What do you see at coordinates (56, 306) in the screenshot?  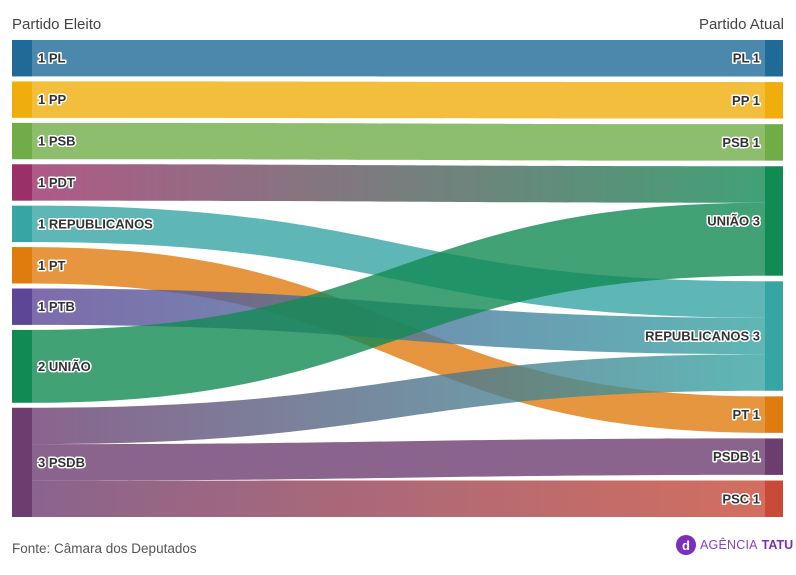 I see `left-node-label: 1 PTB` at bounding box center [56, 306].